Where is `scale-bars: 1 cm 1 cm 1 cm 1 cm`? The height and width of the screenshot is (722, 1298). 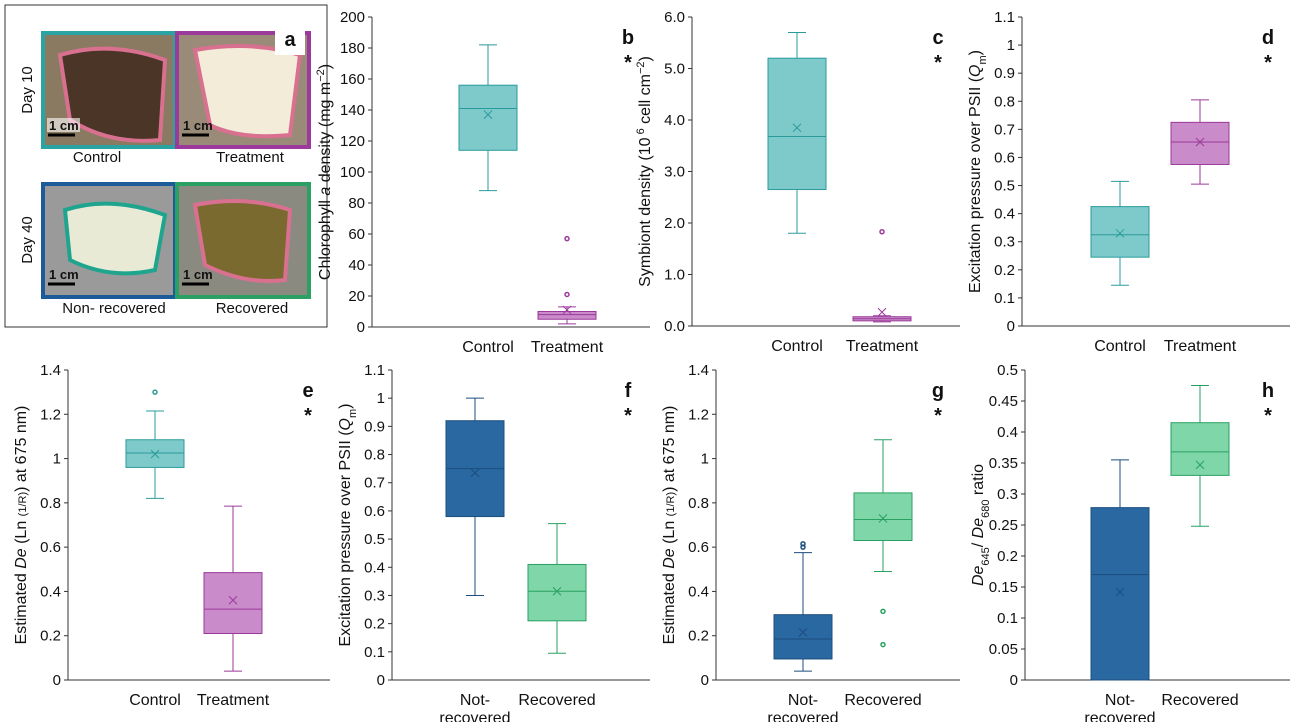
scale-bars: 1 cm 1 cm 1 cm 1 cm is located at coordinates (130, 202).